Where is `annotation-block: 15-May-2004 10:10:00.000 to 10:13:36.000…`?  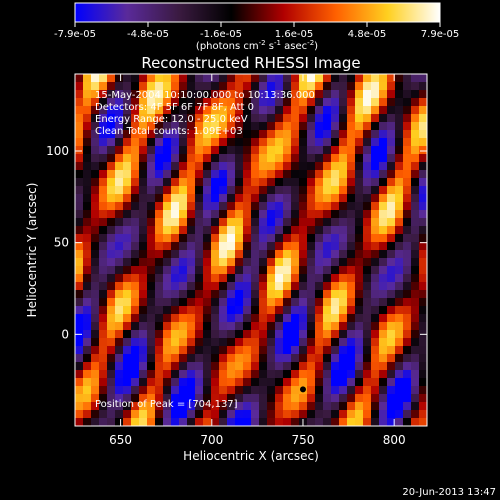 annotation-block: 15-May-2004 10:10:00.000 to 10:13:36.000… is located at coordinates (205, 113).